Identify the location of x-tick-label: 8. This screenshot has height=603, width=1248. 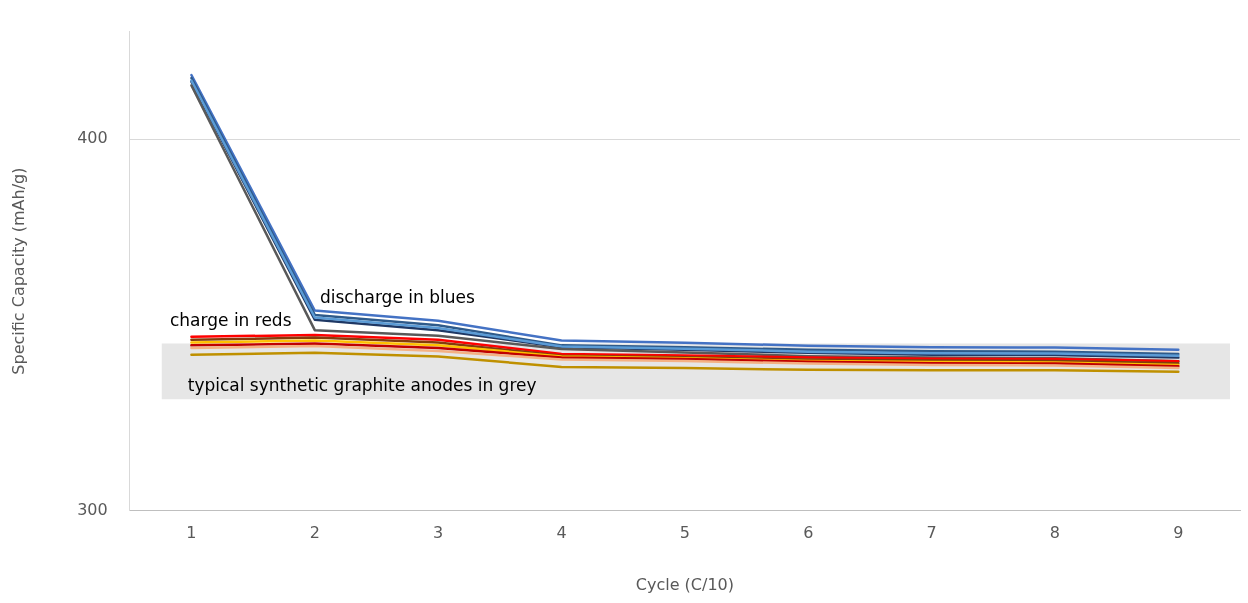
(1055, 533).